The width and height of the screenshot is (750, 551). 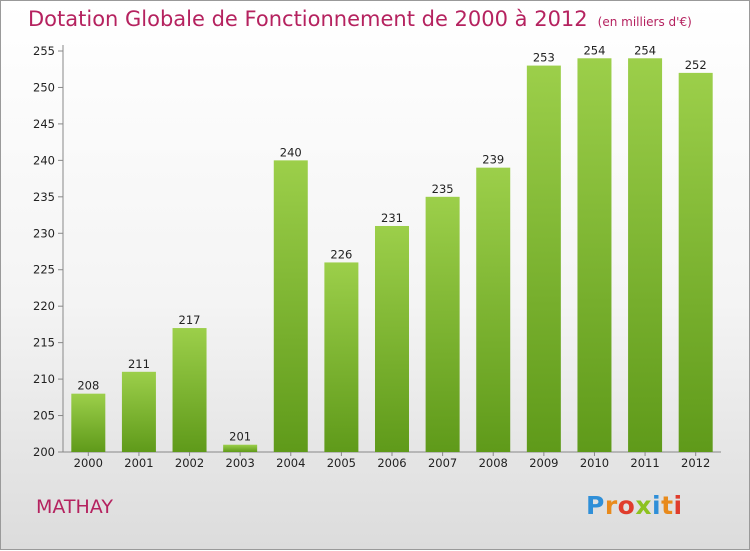 What do you see at coordinates (696, 65) in the screenshot?
I see `bar-value-label: 252` at bounding box center [696, 65].